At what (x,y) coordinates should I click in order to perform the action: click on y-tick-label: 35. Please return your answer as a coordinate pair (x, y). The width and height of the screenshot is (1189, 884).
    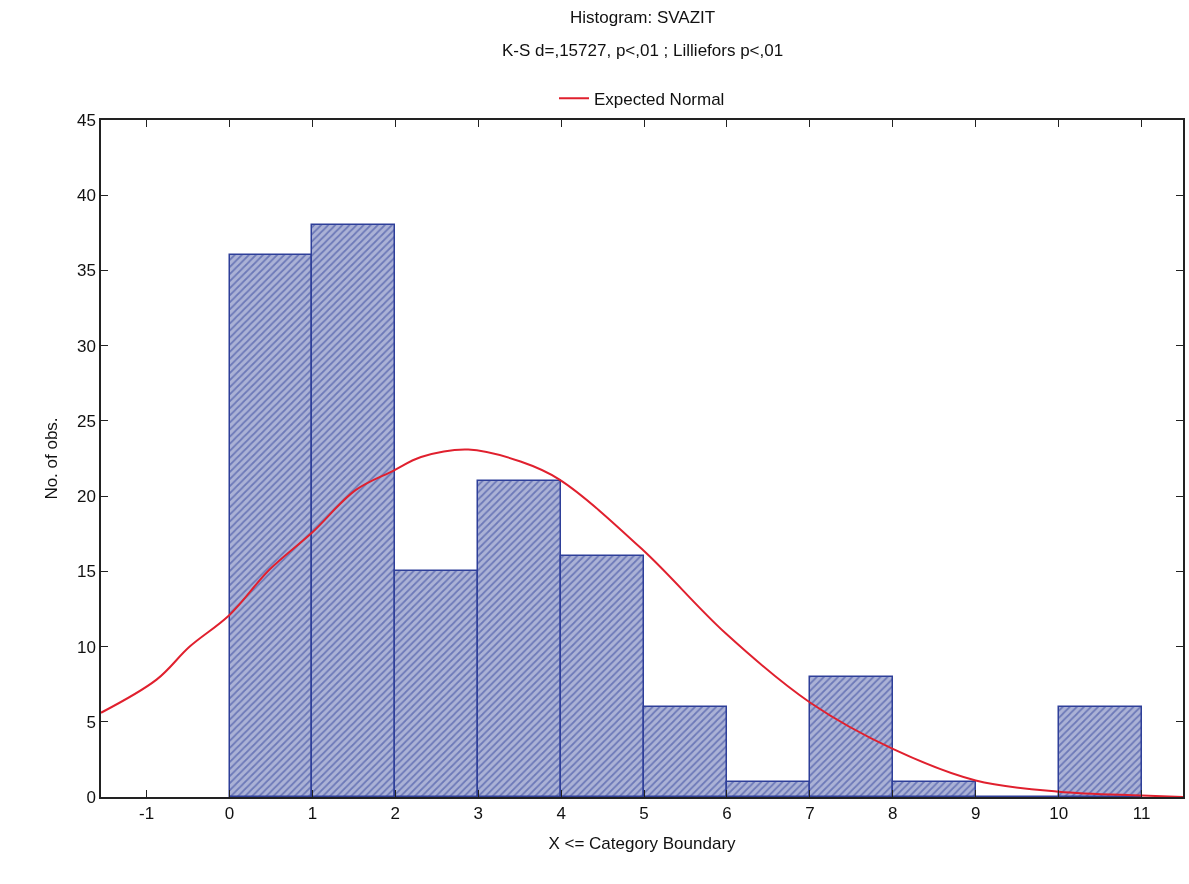
    Looking at the image, I should click on (86, 271).